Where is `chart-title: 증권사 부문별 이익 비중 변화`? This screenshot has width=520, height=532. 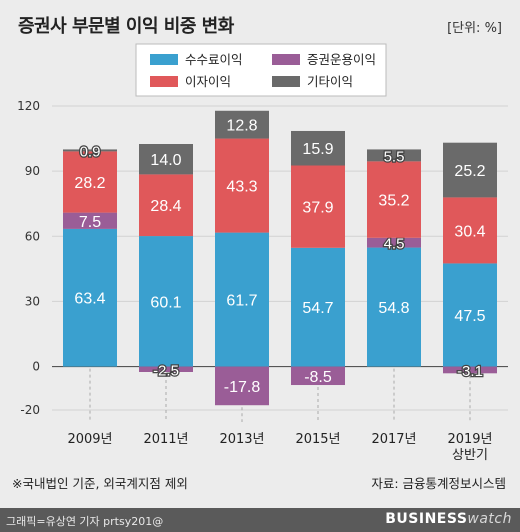
chart-title: 증권사 부문별 이익 비중 변화 is located at coordinates (126, 26).